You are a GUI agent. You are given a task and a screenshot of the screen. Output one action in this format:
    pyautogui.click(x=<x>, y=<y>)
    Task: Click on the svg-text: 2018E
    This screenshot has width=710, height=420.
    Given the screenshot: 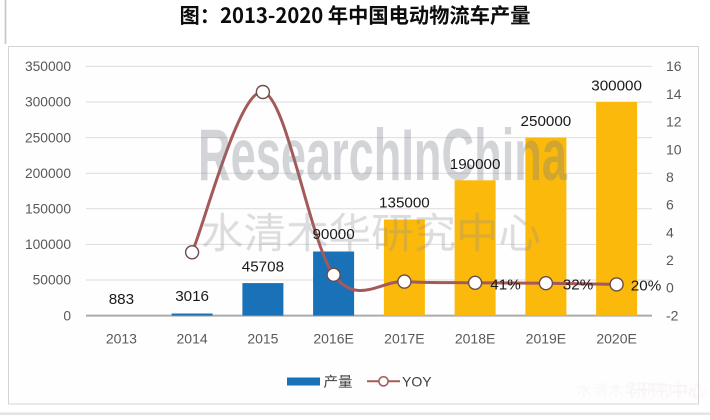 What is the action you would take?
    pyautogui.click(x=475, y=339)
    